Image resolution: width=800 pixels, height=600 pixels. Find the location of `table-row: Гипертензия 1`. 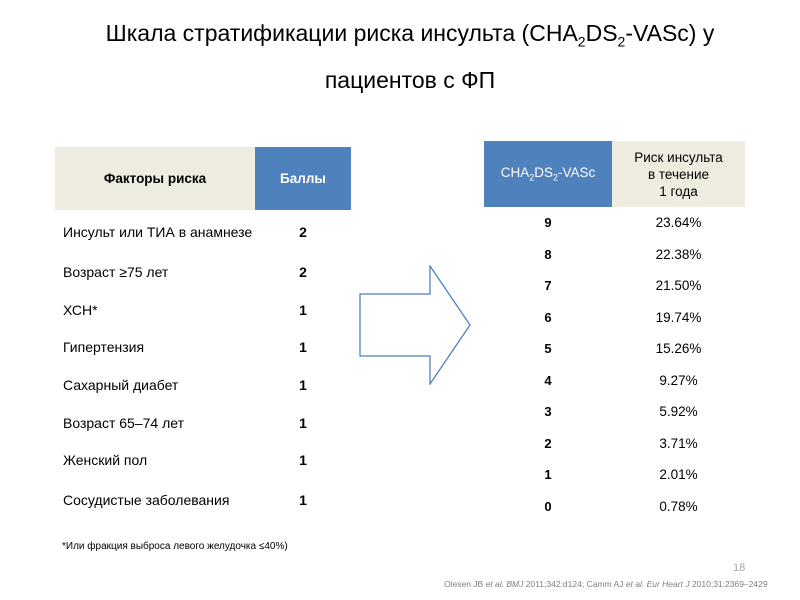

table-row: Гипертензия 1 is located at coordinates (203, 347).